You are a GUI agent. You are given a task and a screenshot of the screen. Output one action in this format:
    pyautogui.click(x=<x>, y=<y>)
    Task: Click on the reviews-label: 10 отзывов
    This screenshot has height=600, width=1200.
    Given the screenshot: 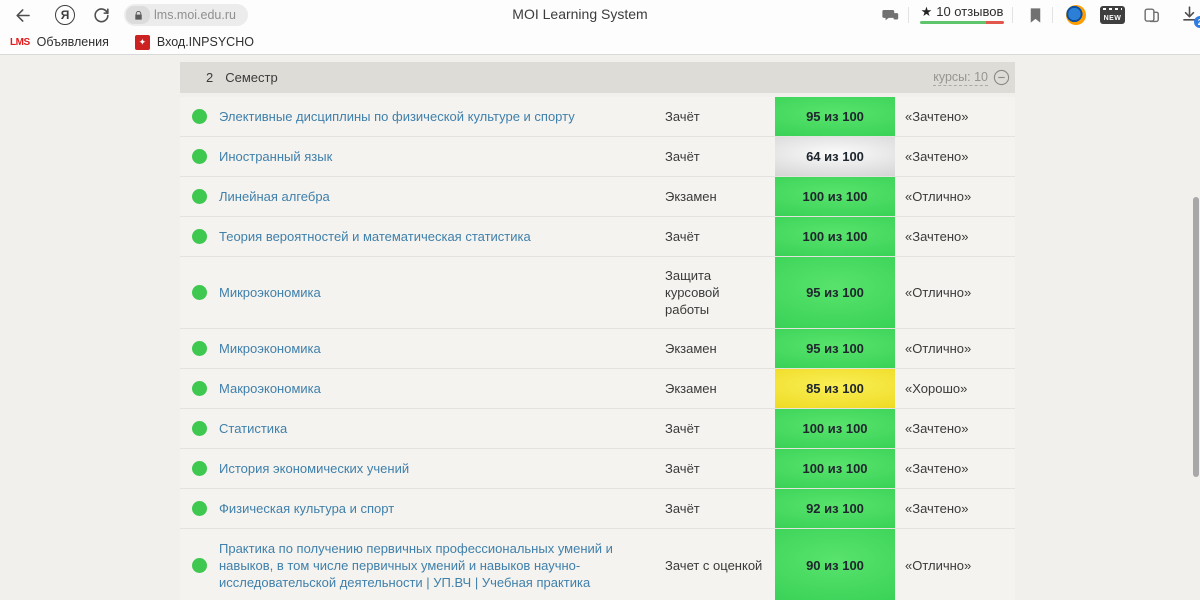 What is the action you would take?
    pyautogui.click(x=970, y=11)
    